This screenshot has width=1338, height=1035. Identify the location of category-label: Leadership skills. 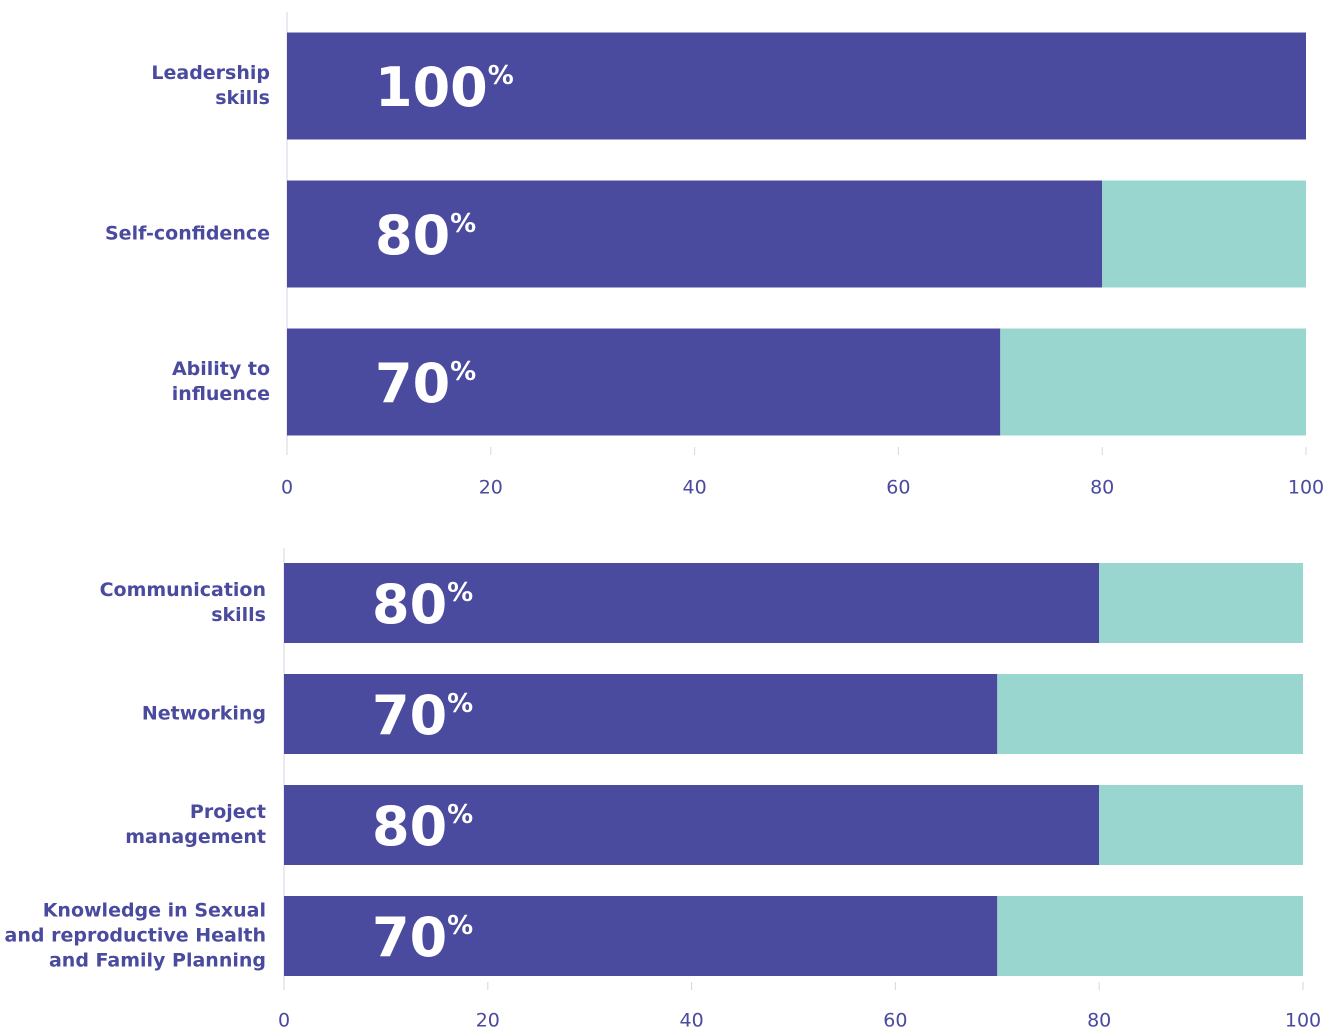
(210, 85).